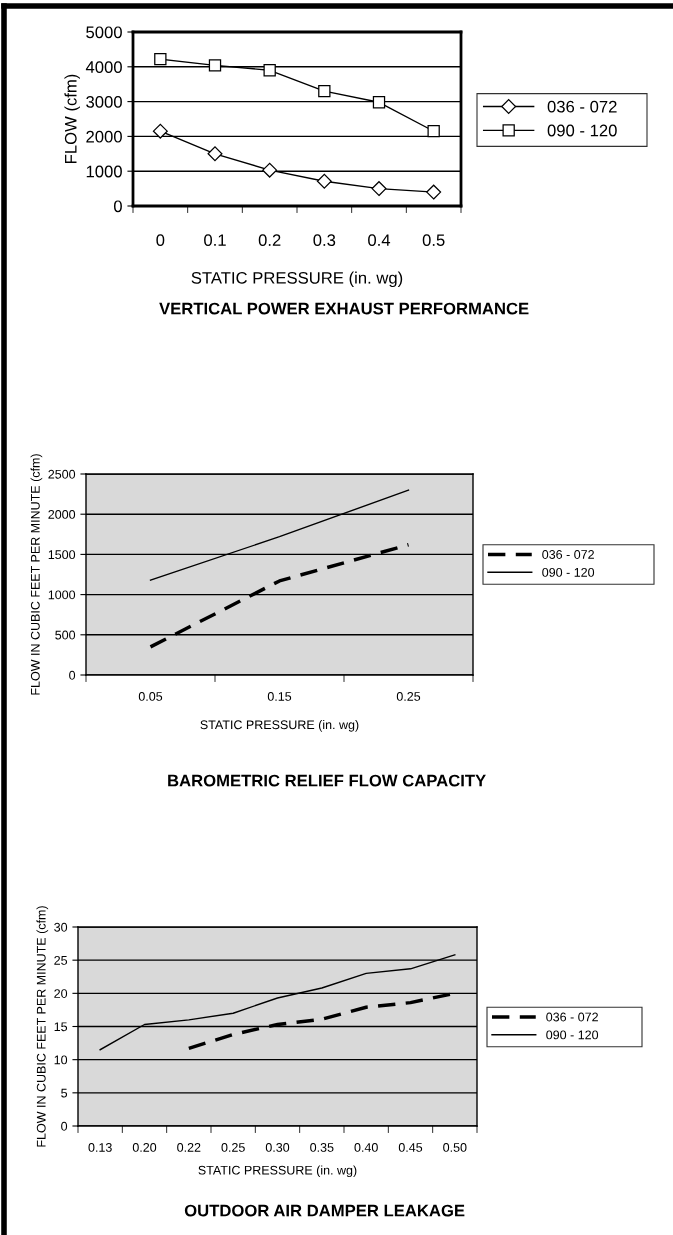 This screenshot has width=673, height=1235. What do you see at coordinates (150, 696) in the screenshot?
I see `x-tick-label: 0.05` at bounding box center [150, 696].